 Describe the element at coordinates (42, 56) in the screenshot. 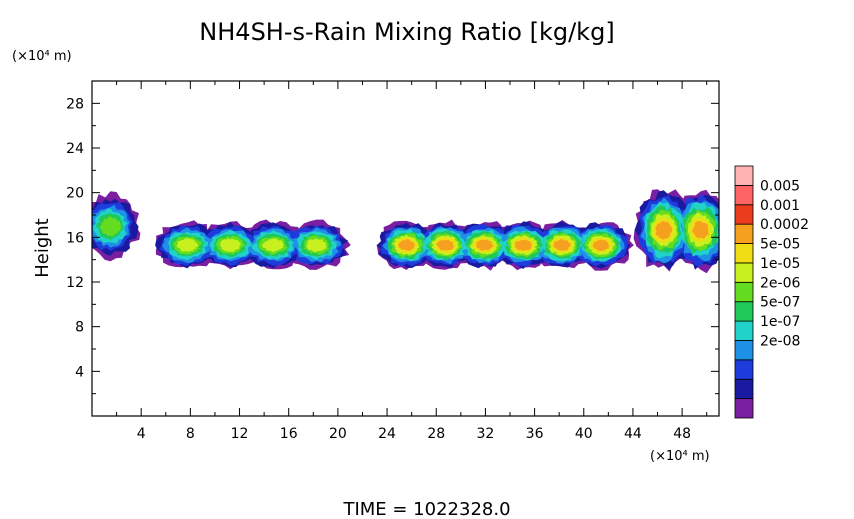

I see `y-unit-label: (×10⁴ m)` at that location.